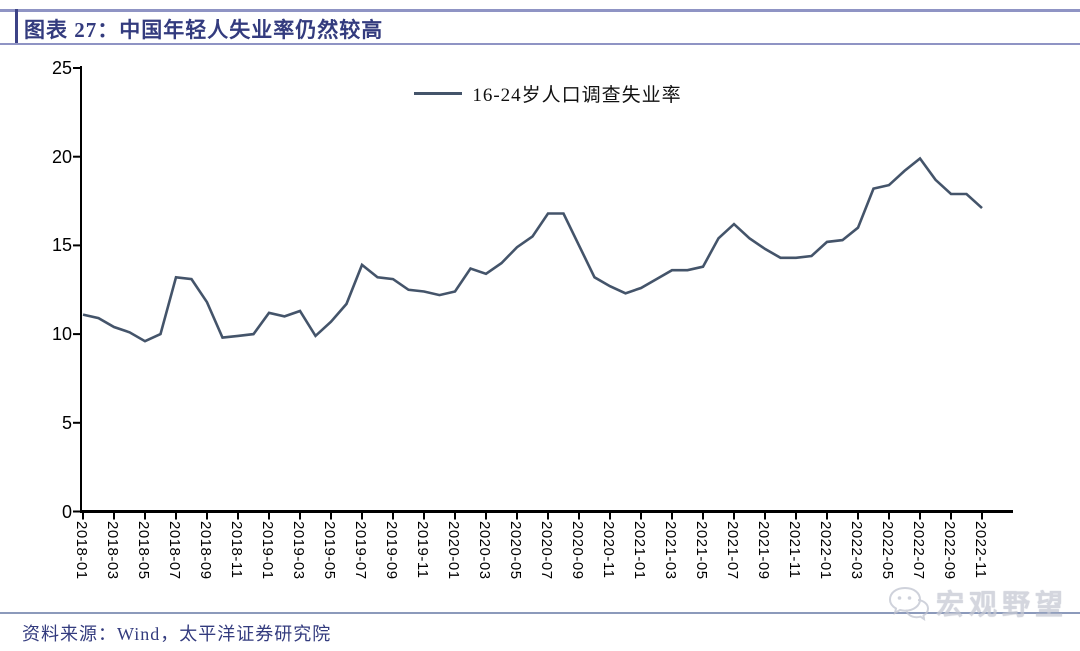  What do you see at coordinates (484, 550) in the screenshot?
I see `x-axis-tick-label: 2020-03` at bounding box center [484, 550].